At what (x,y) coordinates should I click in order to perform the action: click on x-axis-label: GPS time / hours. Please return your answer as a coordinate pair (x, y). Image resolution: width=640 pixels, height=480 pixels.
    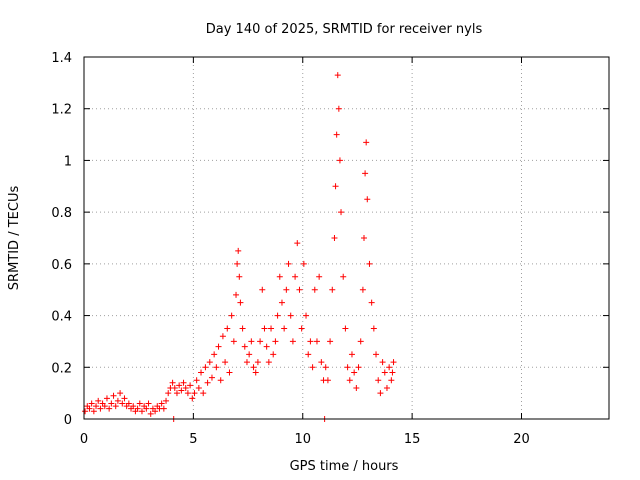
    Looking at the image, I should click on (344, 466).